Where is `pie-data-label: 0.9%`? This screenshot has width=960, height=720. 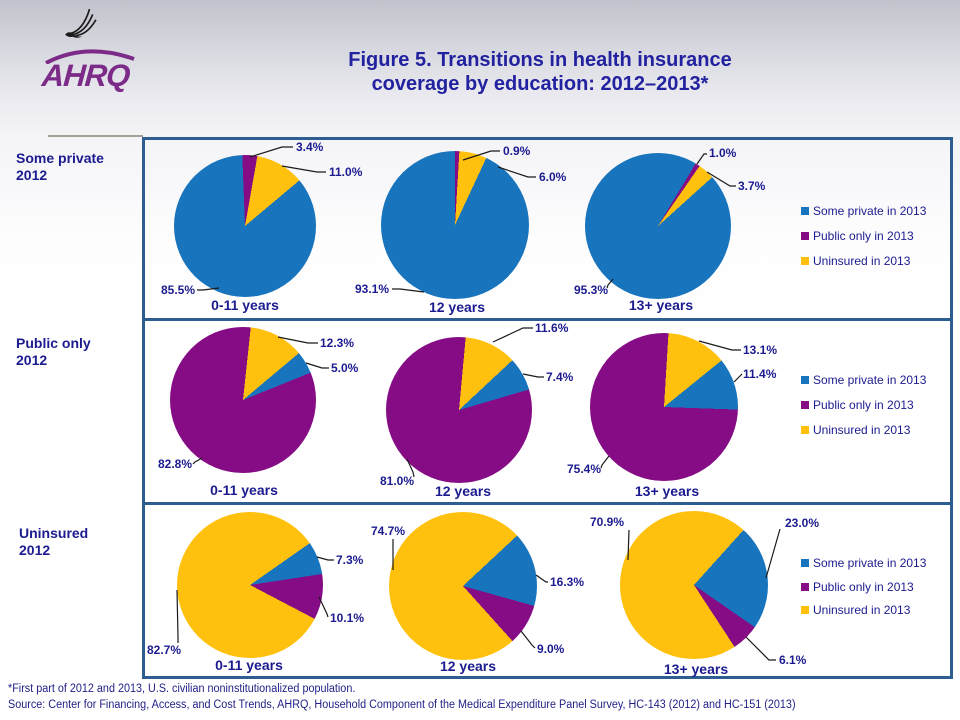 pie-data-label: 0.9% is located at coordinates (517, 151).